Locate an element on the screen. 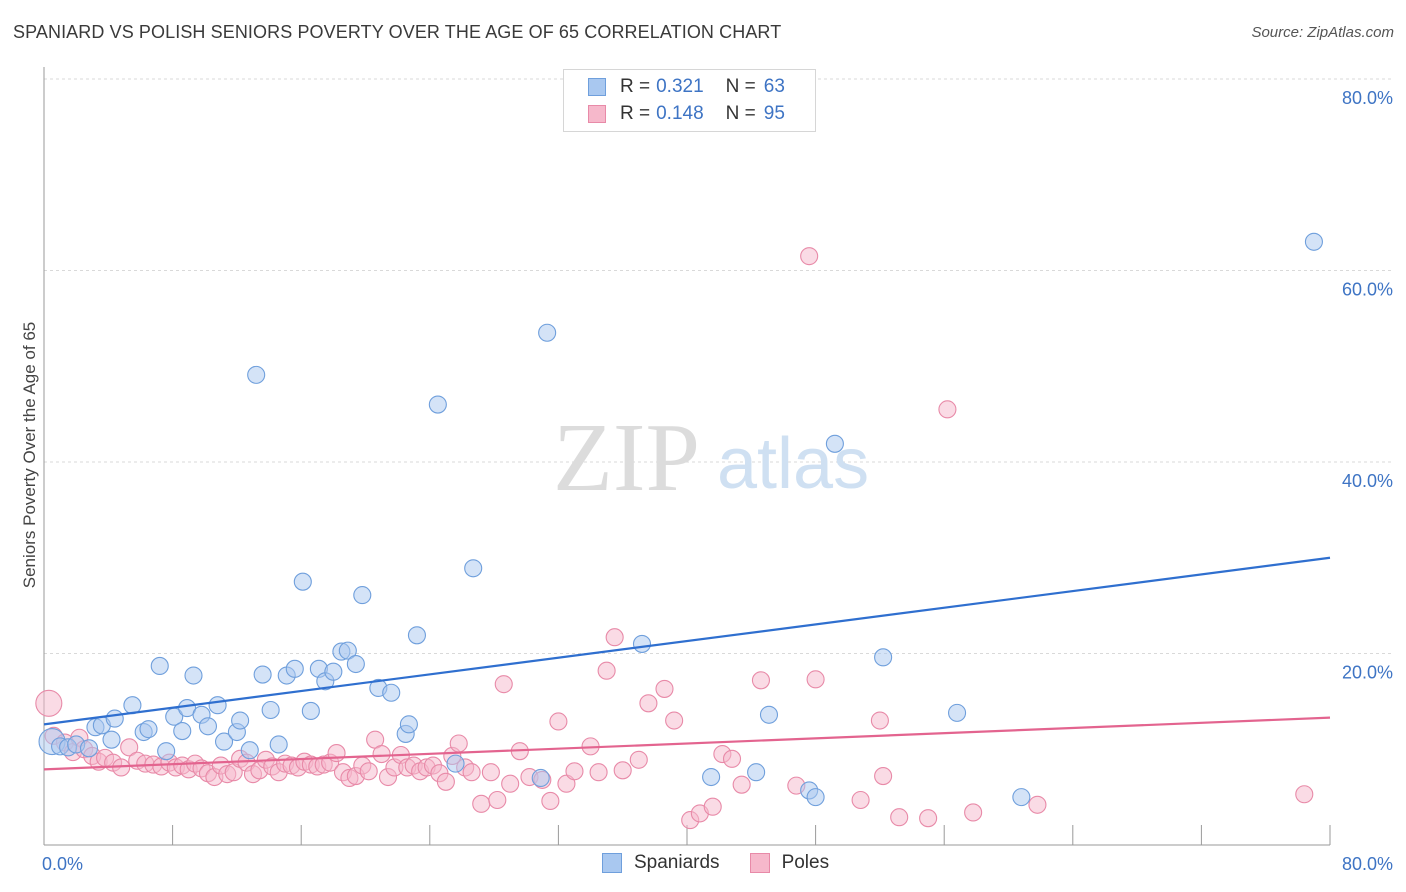  legend-swatch-spaniards is located at coordinates (597, 87).